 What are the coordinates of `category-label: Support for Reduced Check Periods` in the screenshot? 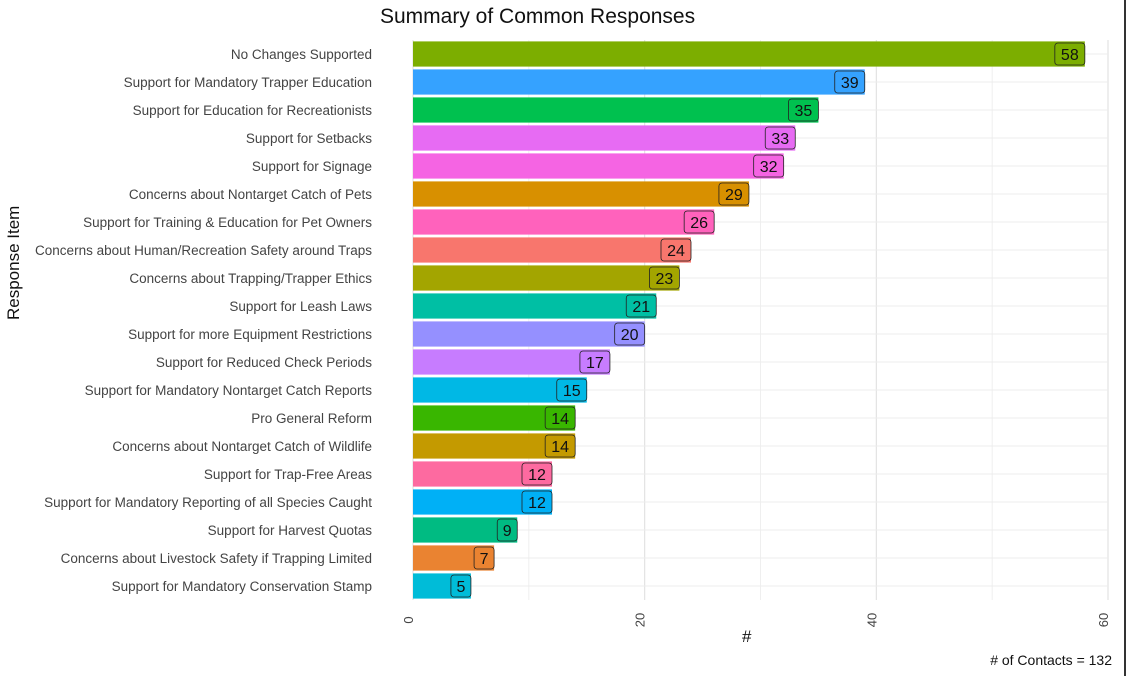 It's located at (264, 362).